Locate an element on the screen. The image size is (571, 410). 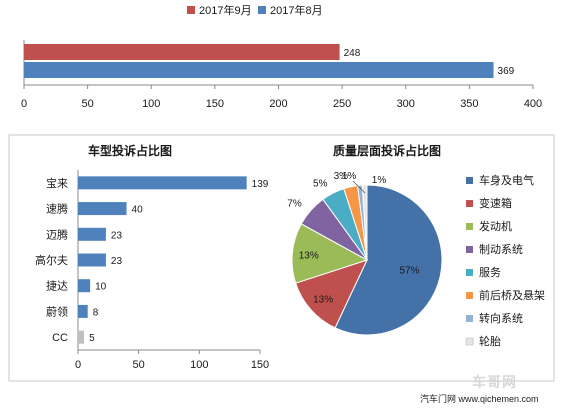
top-x-tick-label: 250 is located at coordinates (342, 104).